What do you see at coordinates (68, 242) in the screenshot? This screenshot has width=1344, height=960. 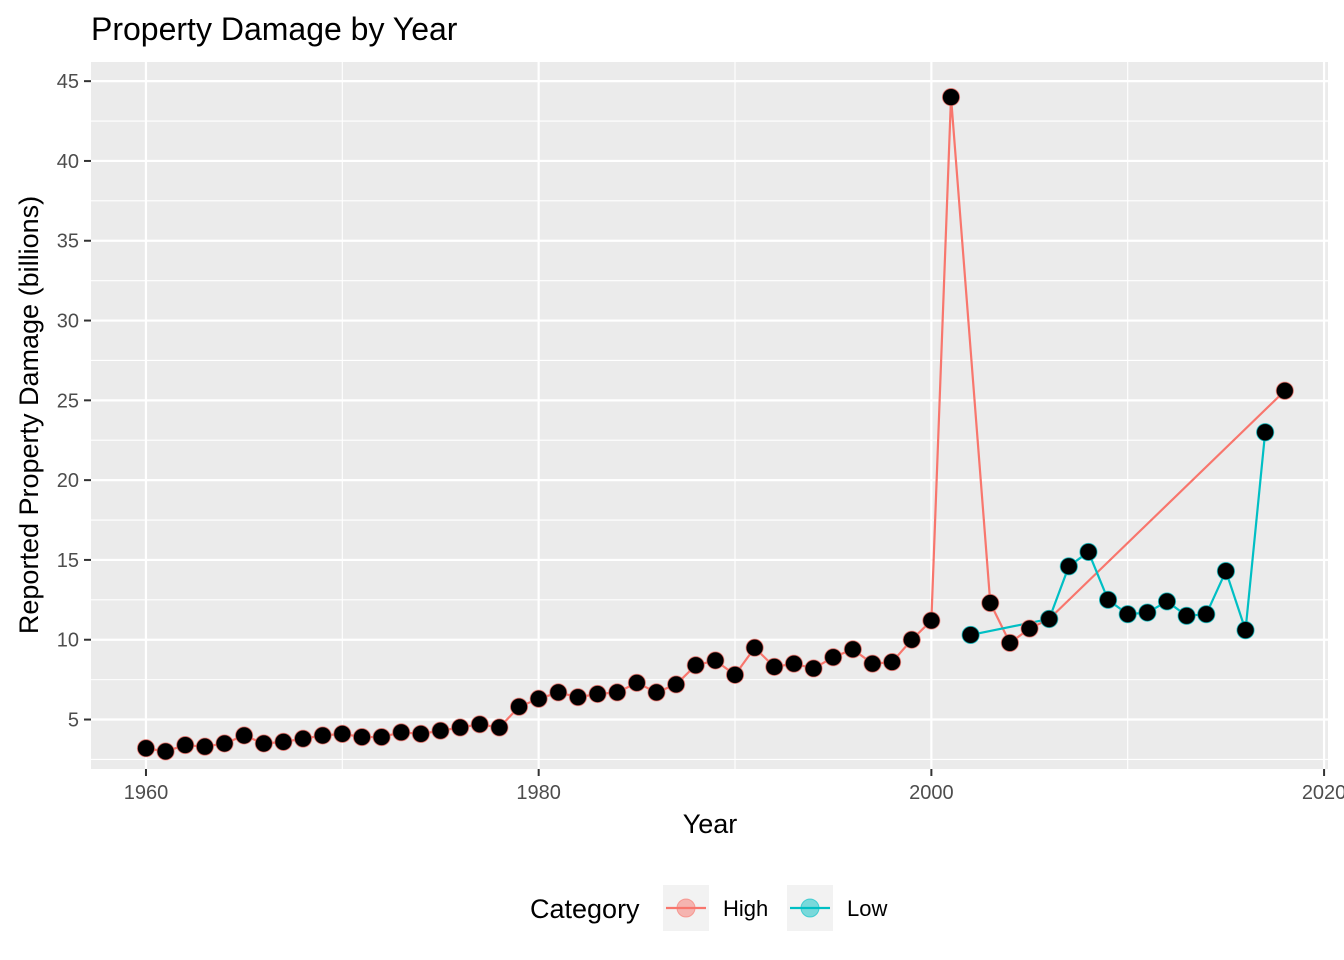 I see `y-tick-label: 35` at bounding box center [68, 242].